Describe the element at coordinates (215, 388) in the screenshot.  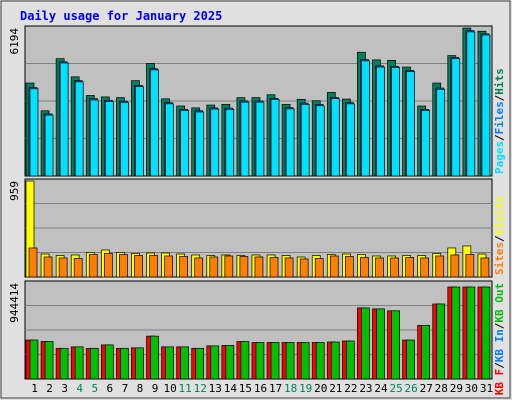
I see `x-tick-label: 13` at that location.